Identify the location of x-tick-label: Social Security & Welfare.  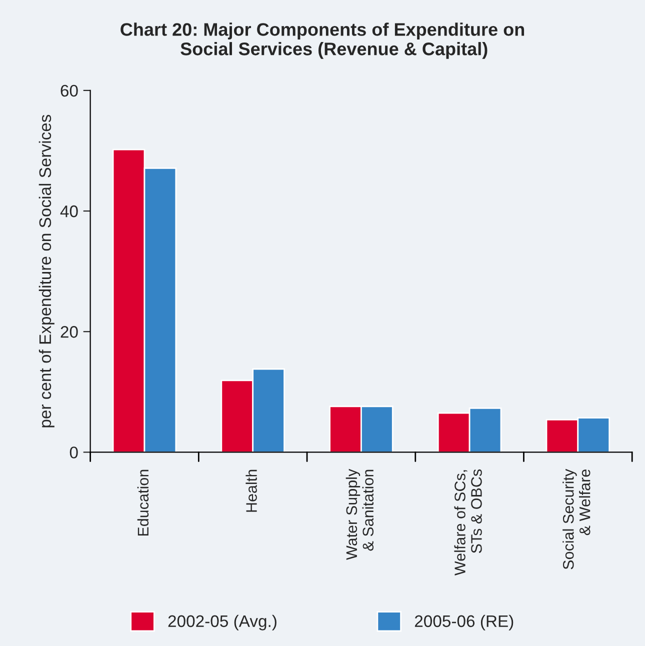
(576, 519).